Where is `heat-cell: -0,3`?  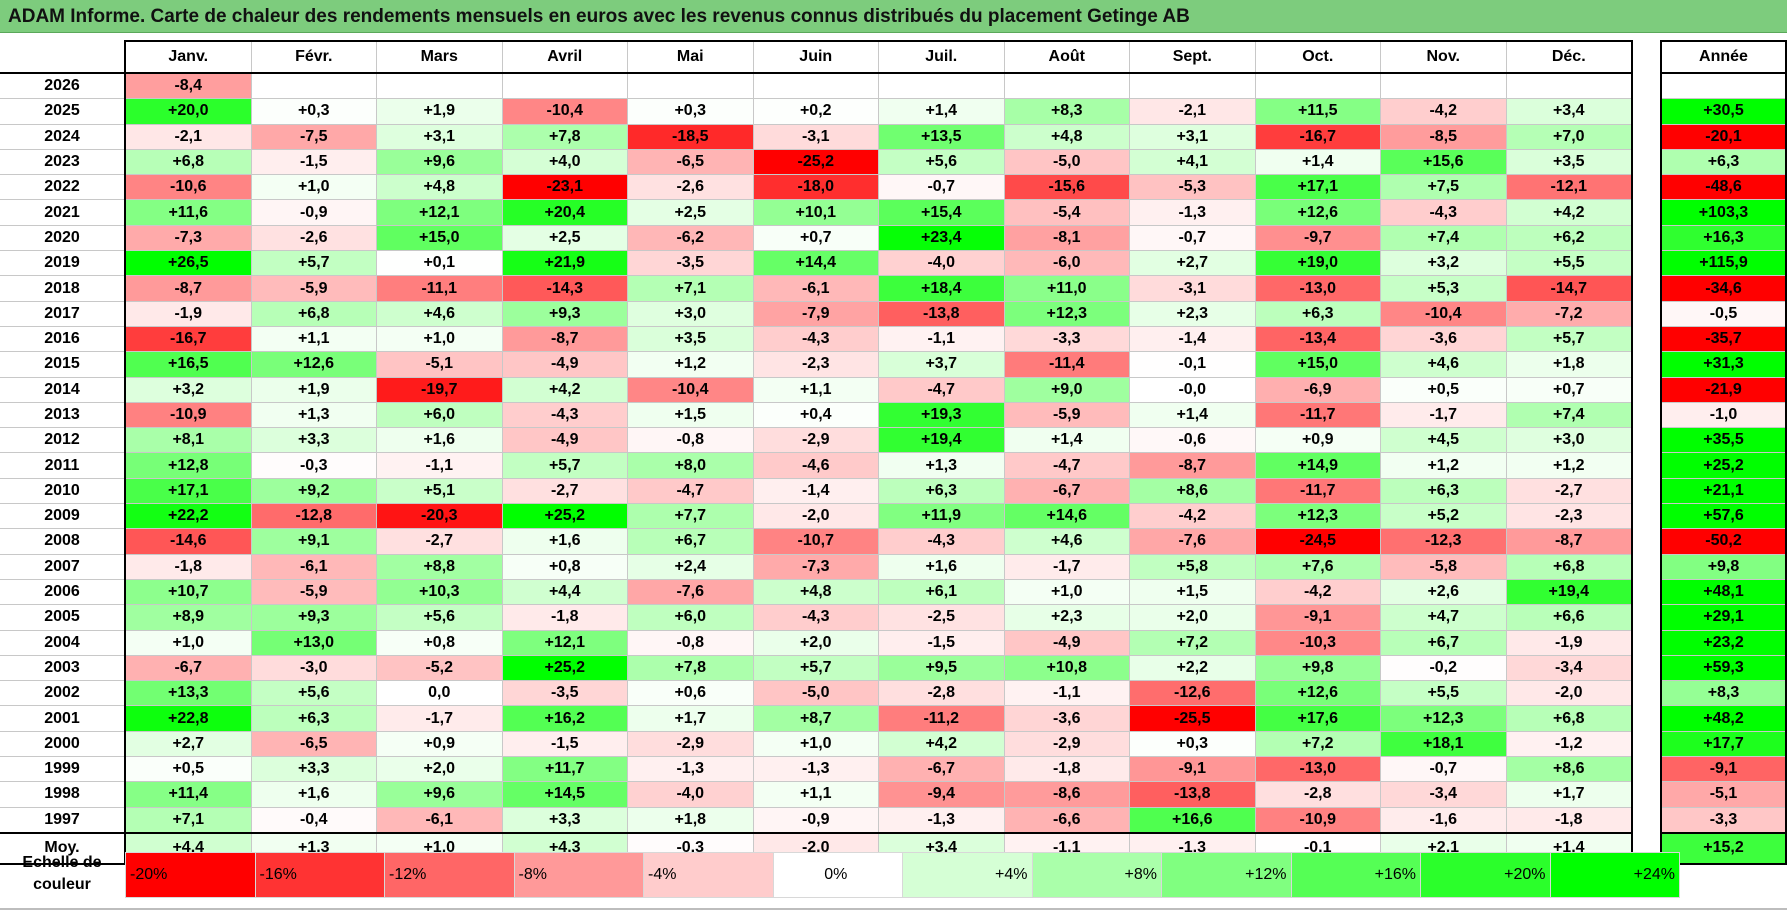
heat-cell: -0,3 is located at coordinates (313, 465).